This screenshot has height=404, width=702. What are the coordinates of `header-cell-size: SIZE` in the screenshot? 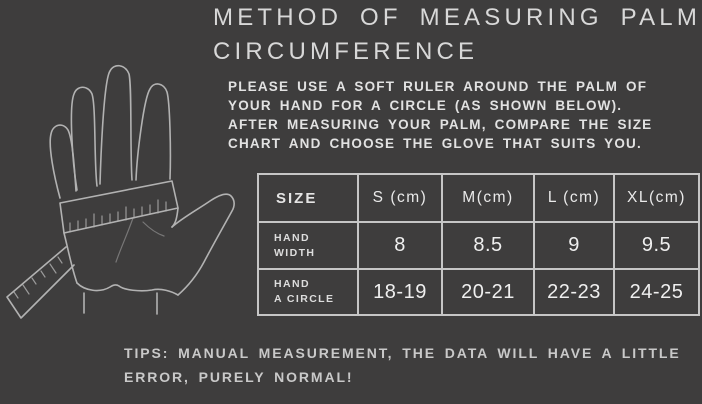 It's located at (308, 198).